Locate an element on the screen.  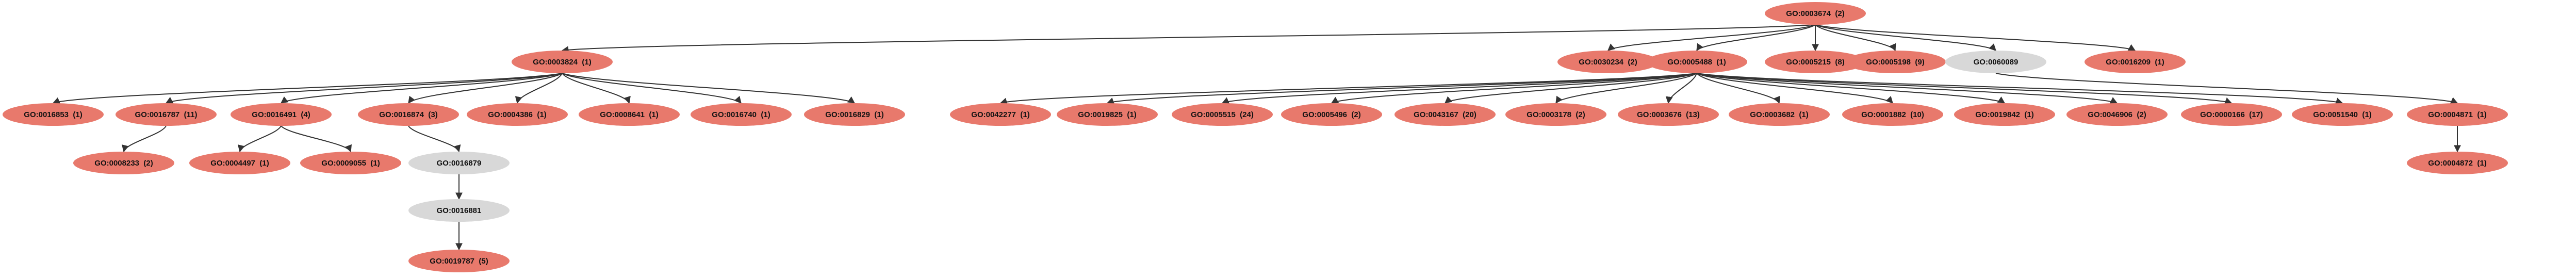
node-16491: GO:0016491 (4) is located at coordinates (282, 114).